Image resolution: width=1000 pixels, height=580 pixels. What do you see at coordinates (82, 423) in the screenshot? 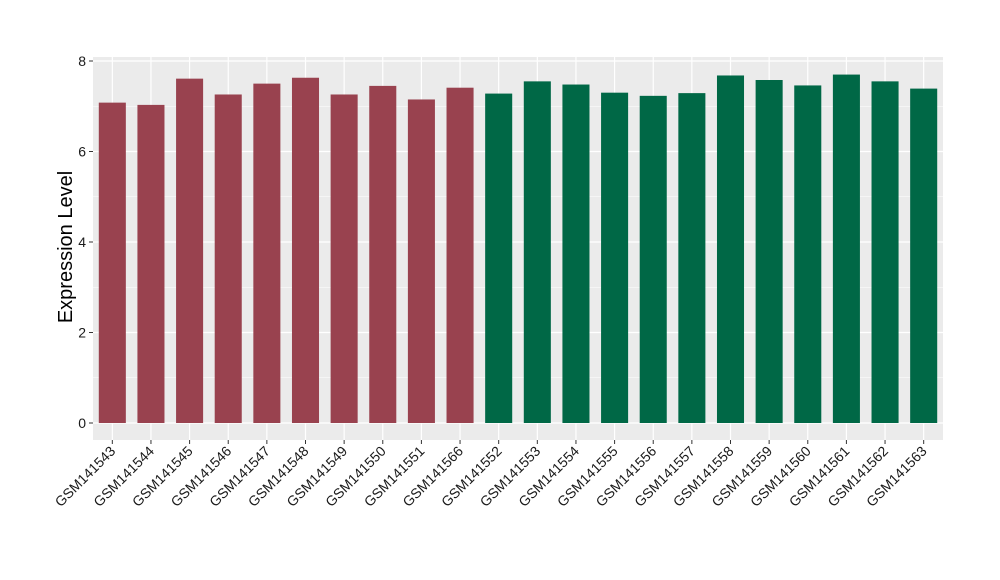
I see `y-tick-label: 0` at bounding box center [82, 423].